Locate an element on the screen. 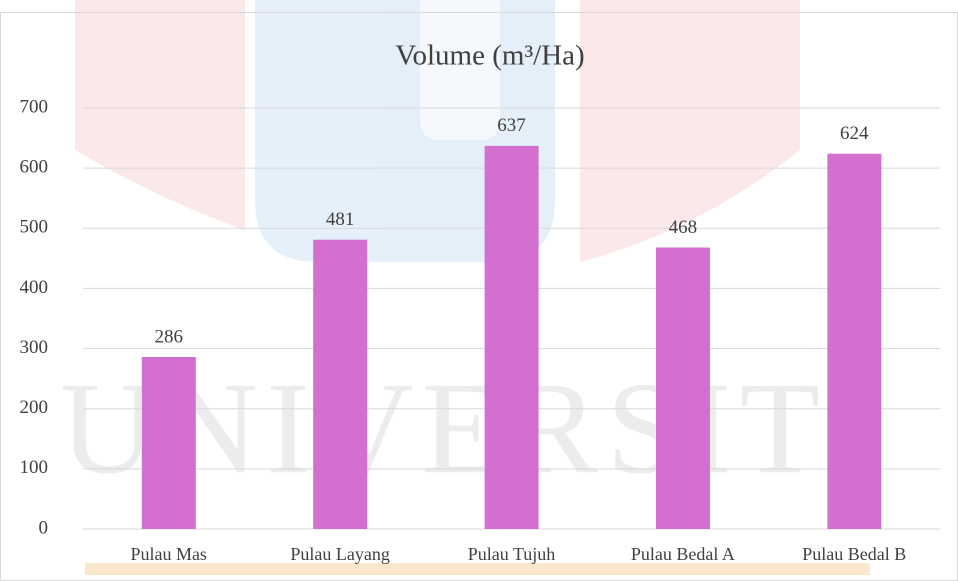 This screenshot has height=581, width=958. x-tick-label: Pulau Layang is located at coordinates (339, 554).